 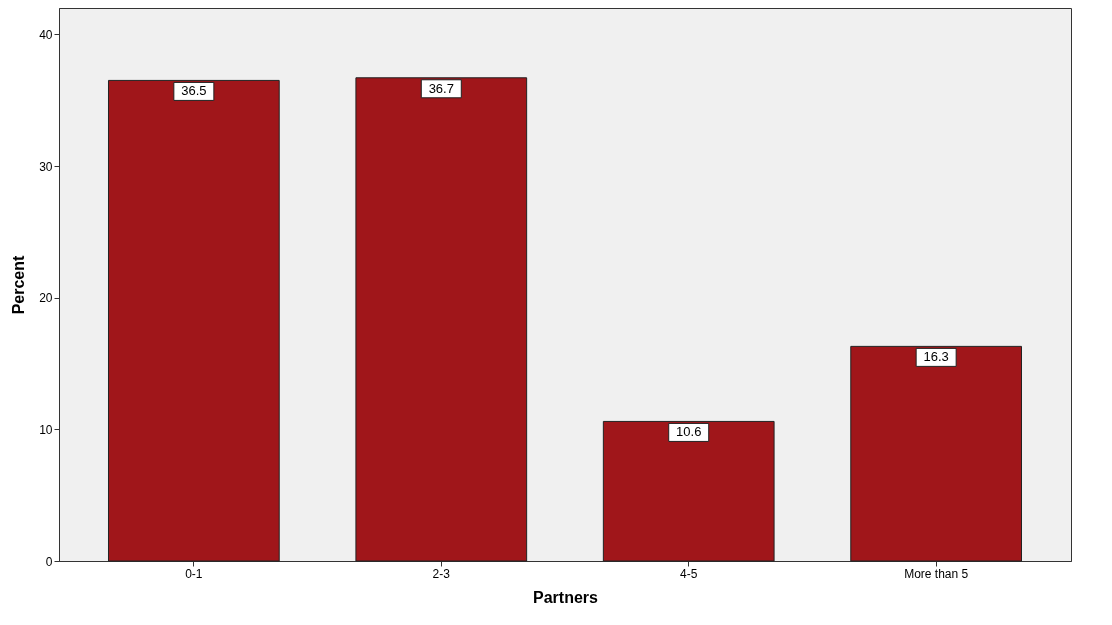 What do you see at coordinates (936, 573) in the screenshot?
I see `x-tick-label: More than 5` at bounding box center [936, 573].